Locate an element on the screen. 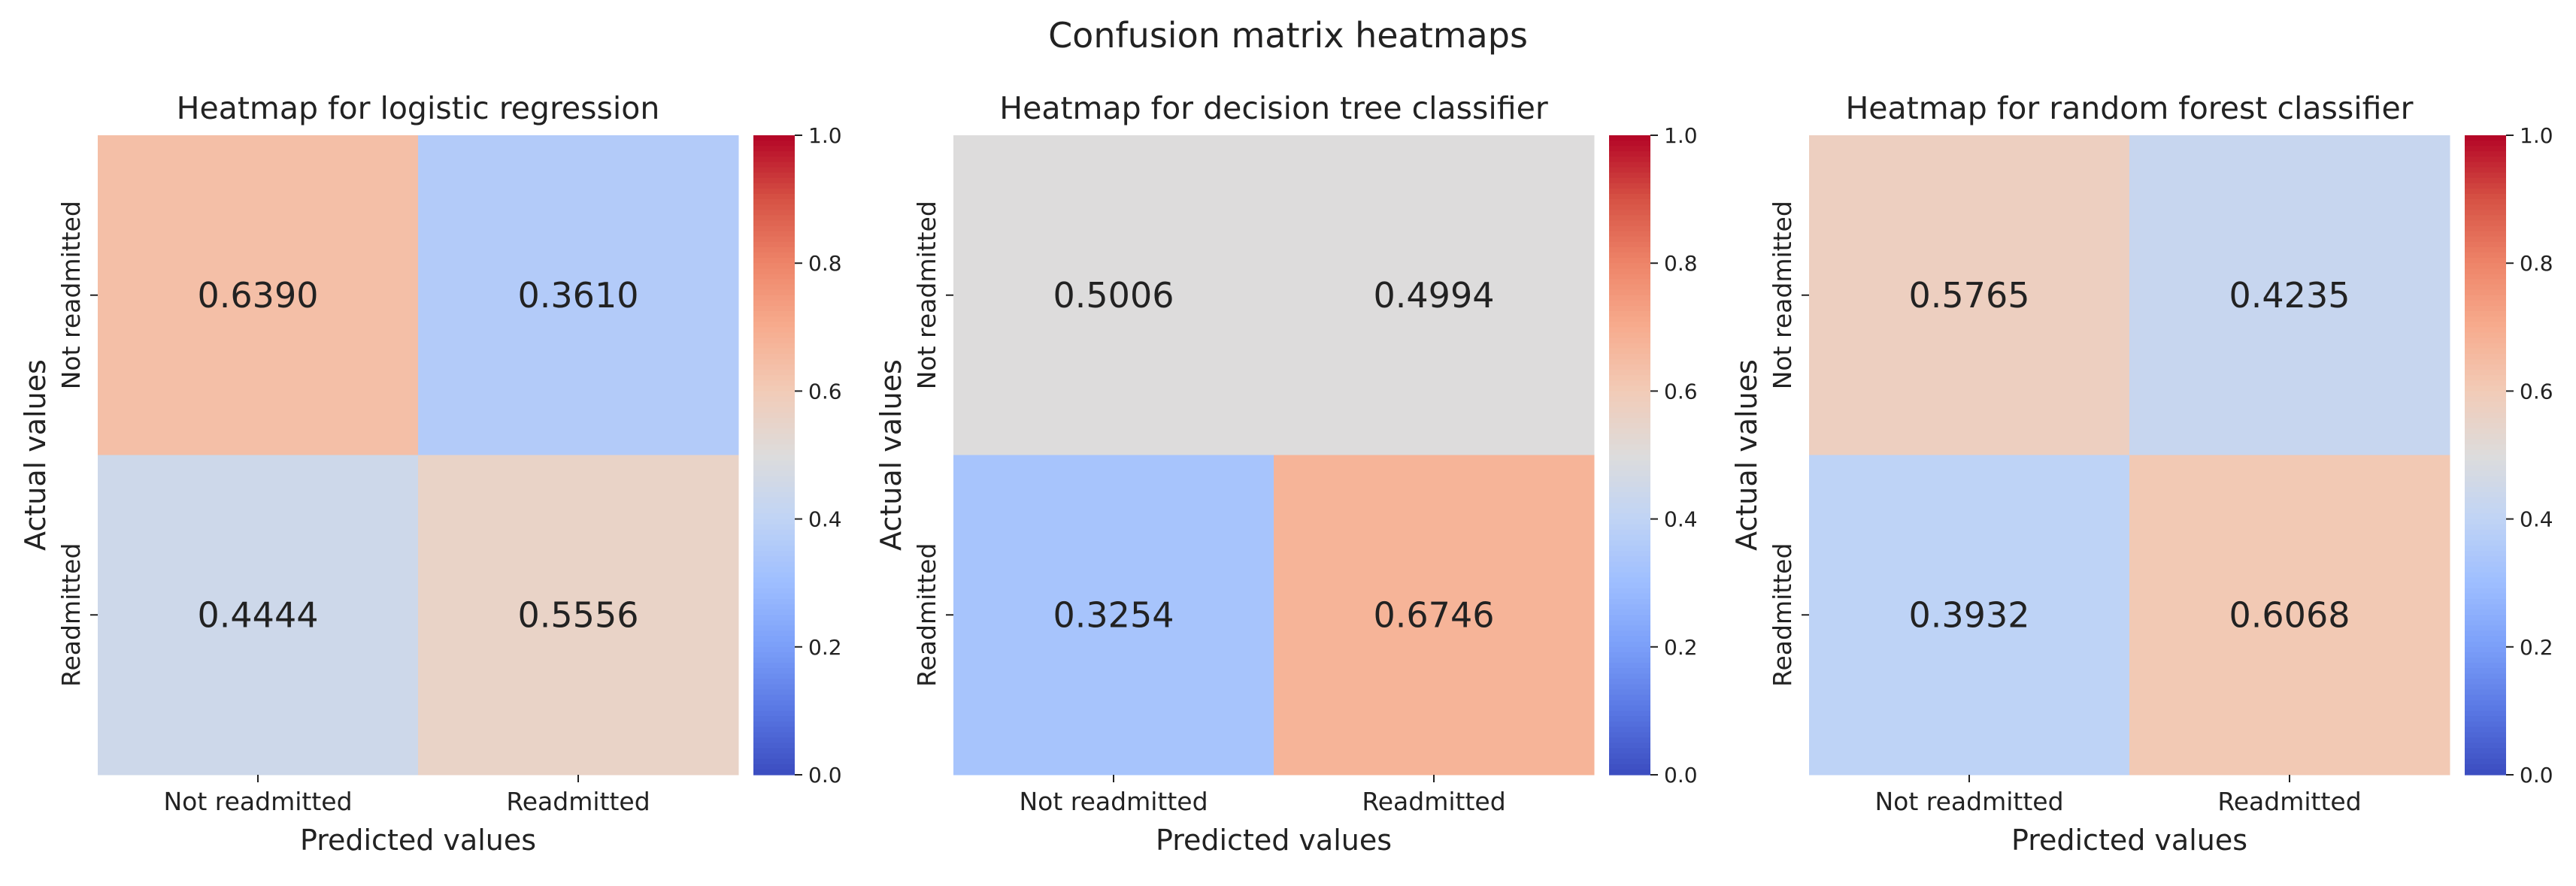 This screenshot has width=2576, height=886. x-tick-label: Not readmitted is located at coordinates (257, 802).